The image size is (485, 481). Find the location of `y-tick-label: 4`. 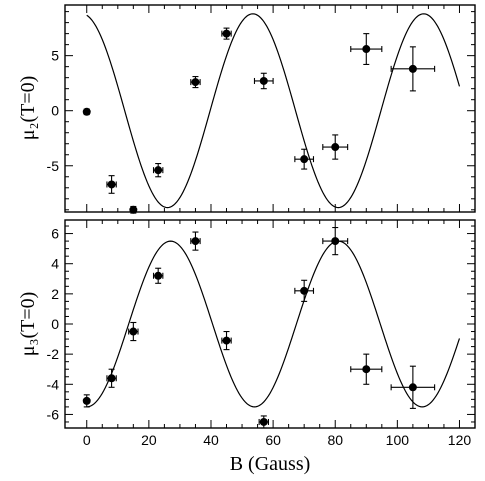

y-tick-label: 4 is located at coordinates (55, 264).